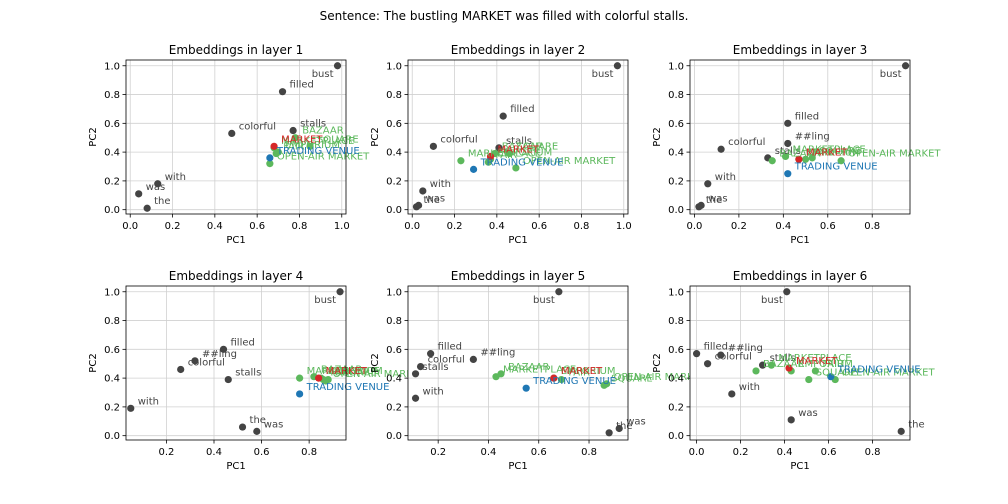 This screenshot has width=1008, height=504. What do you see at coordinates (506, 155) in the screenshot?
I see `point-label: FAIR` at bounding box center [506, 155].